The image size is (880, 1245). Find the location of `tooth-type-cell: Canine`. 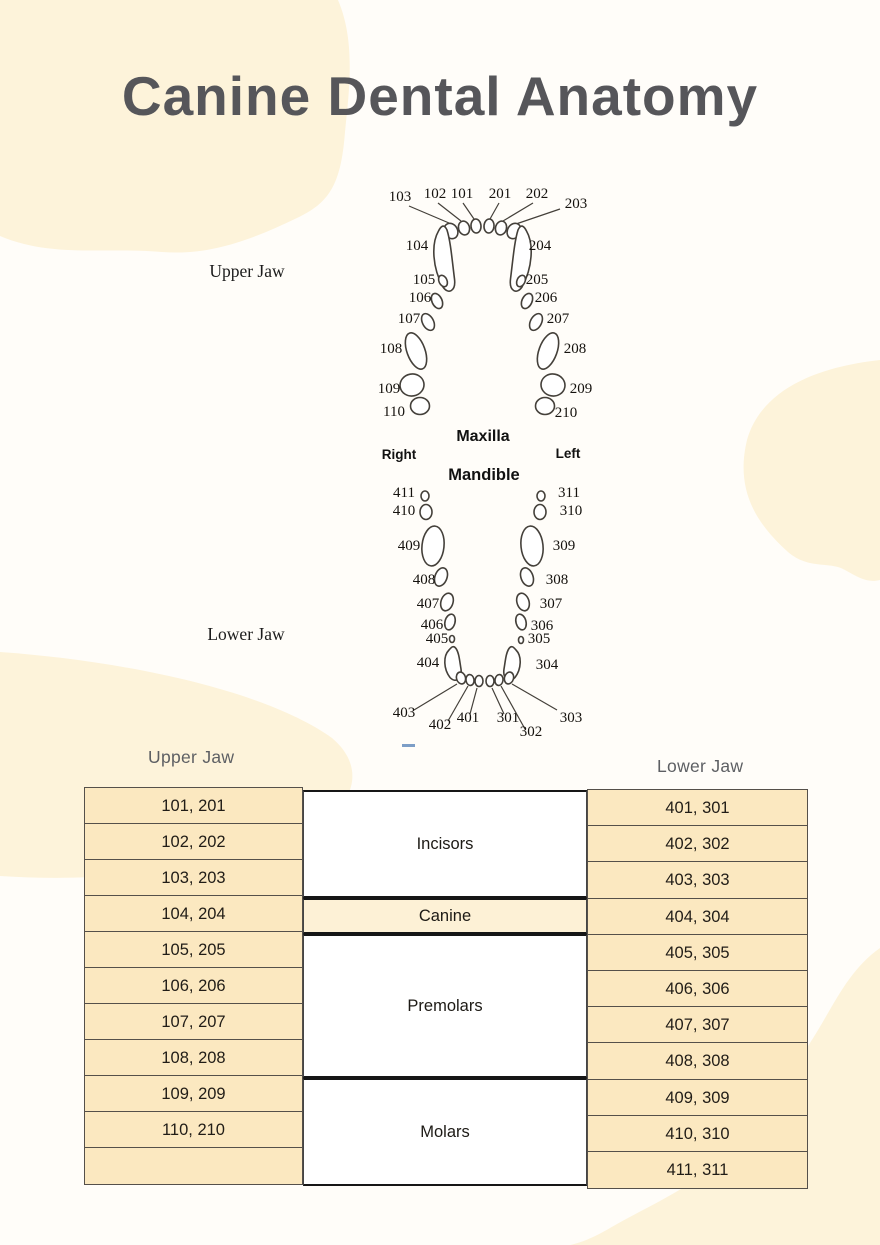

tooth-type-cell: Canine is located at coordinates (445, 916).